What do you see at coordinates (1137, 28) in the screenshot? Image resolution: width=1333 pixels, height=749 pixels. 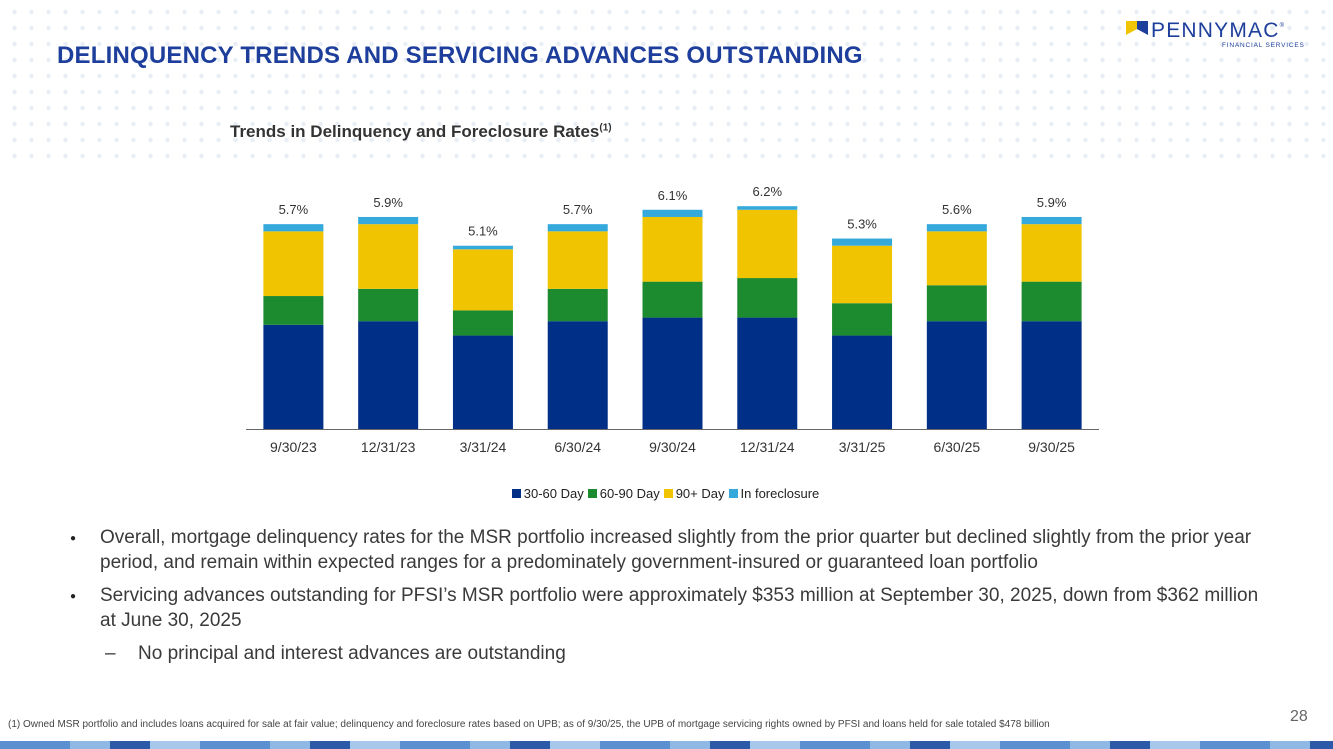 I see `pennymac-logo-icon` at bounding box center [1137, 28].